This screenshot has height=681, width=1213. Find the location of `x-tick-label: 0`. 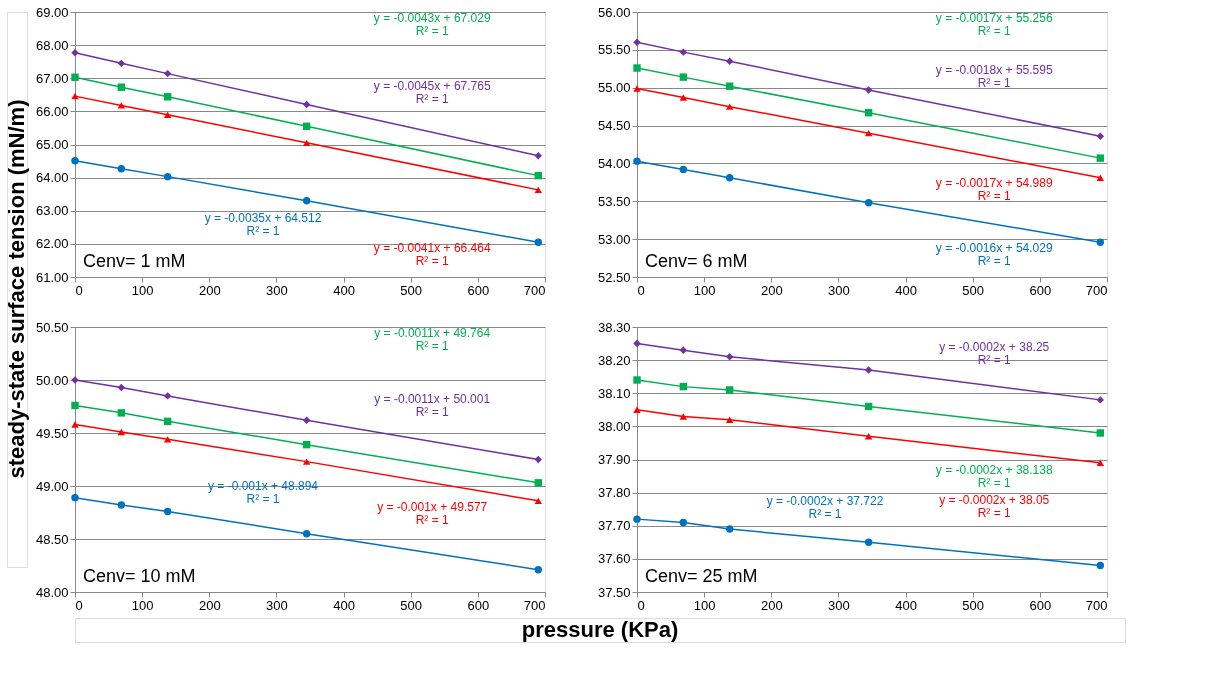

x-tick-label: 0 is located at coordinates (641, 290).